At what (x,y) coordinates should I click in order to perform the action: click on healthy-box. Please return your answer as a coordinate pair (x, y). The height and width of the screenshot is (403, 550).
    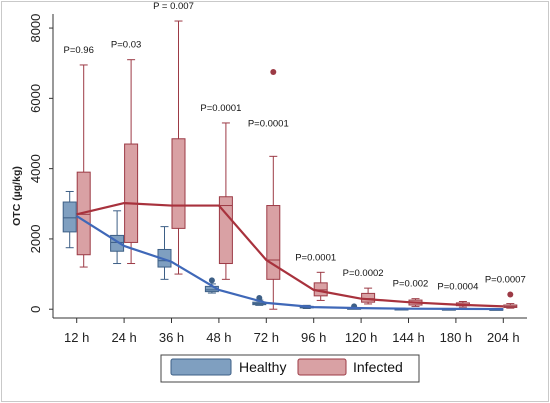
    Looking at the image, I should click on (69, 217).